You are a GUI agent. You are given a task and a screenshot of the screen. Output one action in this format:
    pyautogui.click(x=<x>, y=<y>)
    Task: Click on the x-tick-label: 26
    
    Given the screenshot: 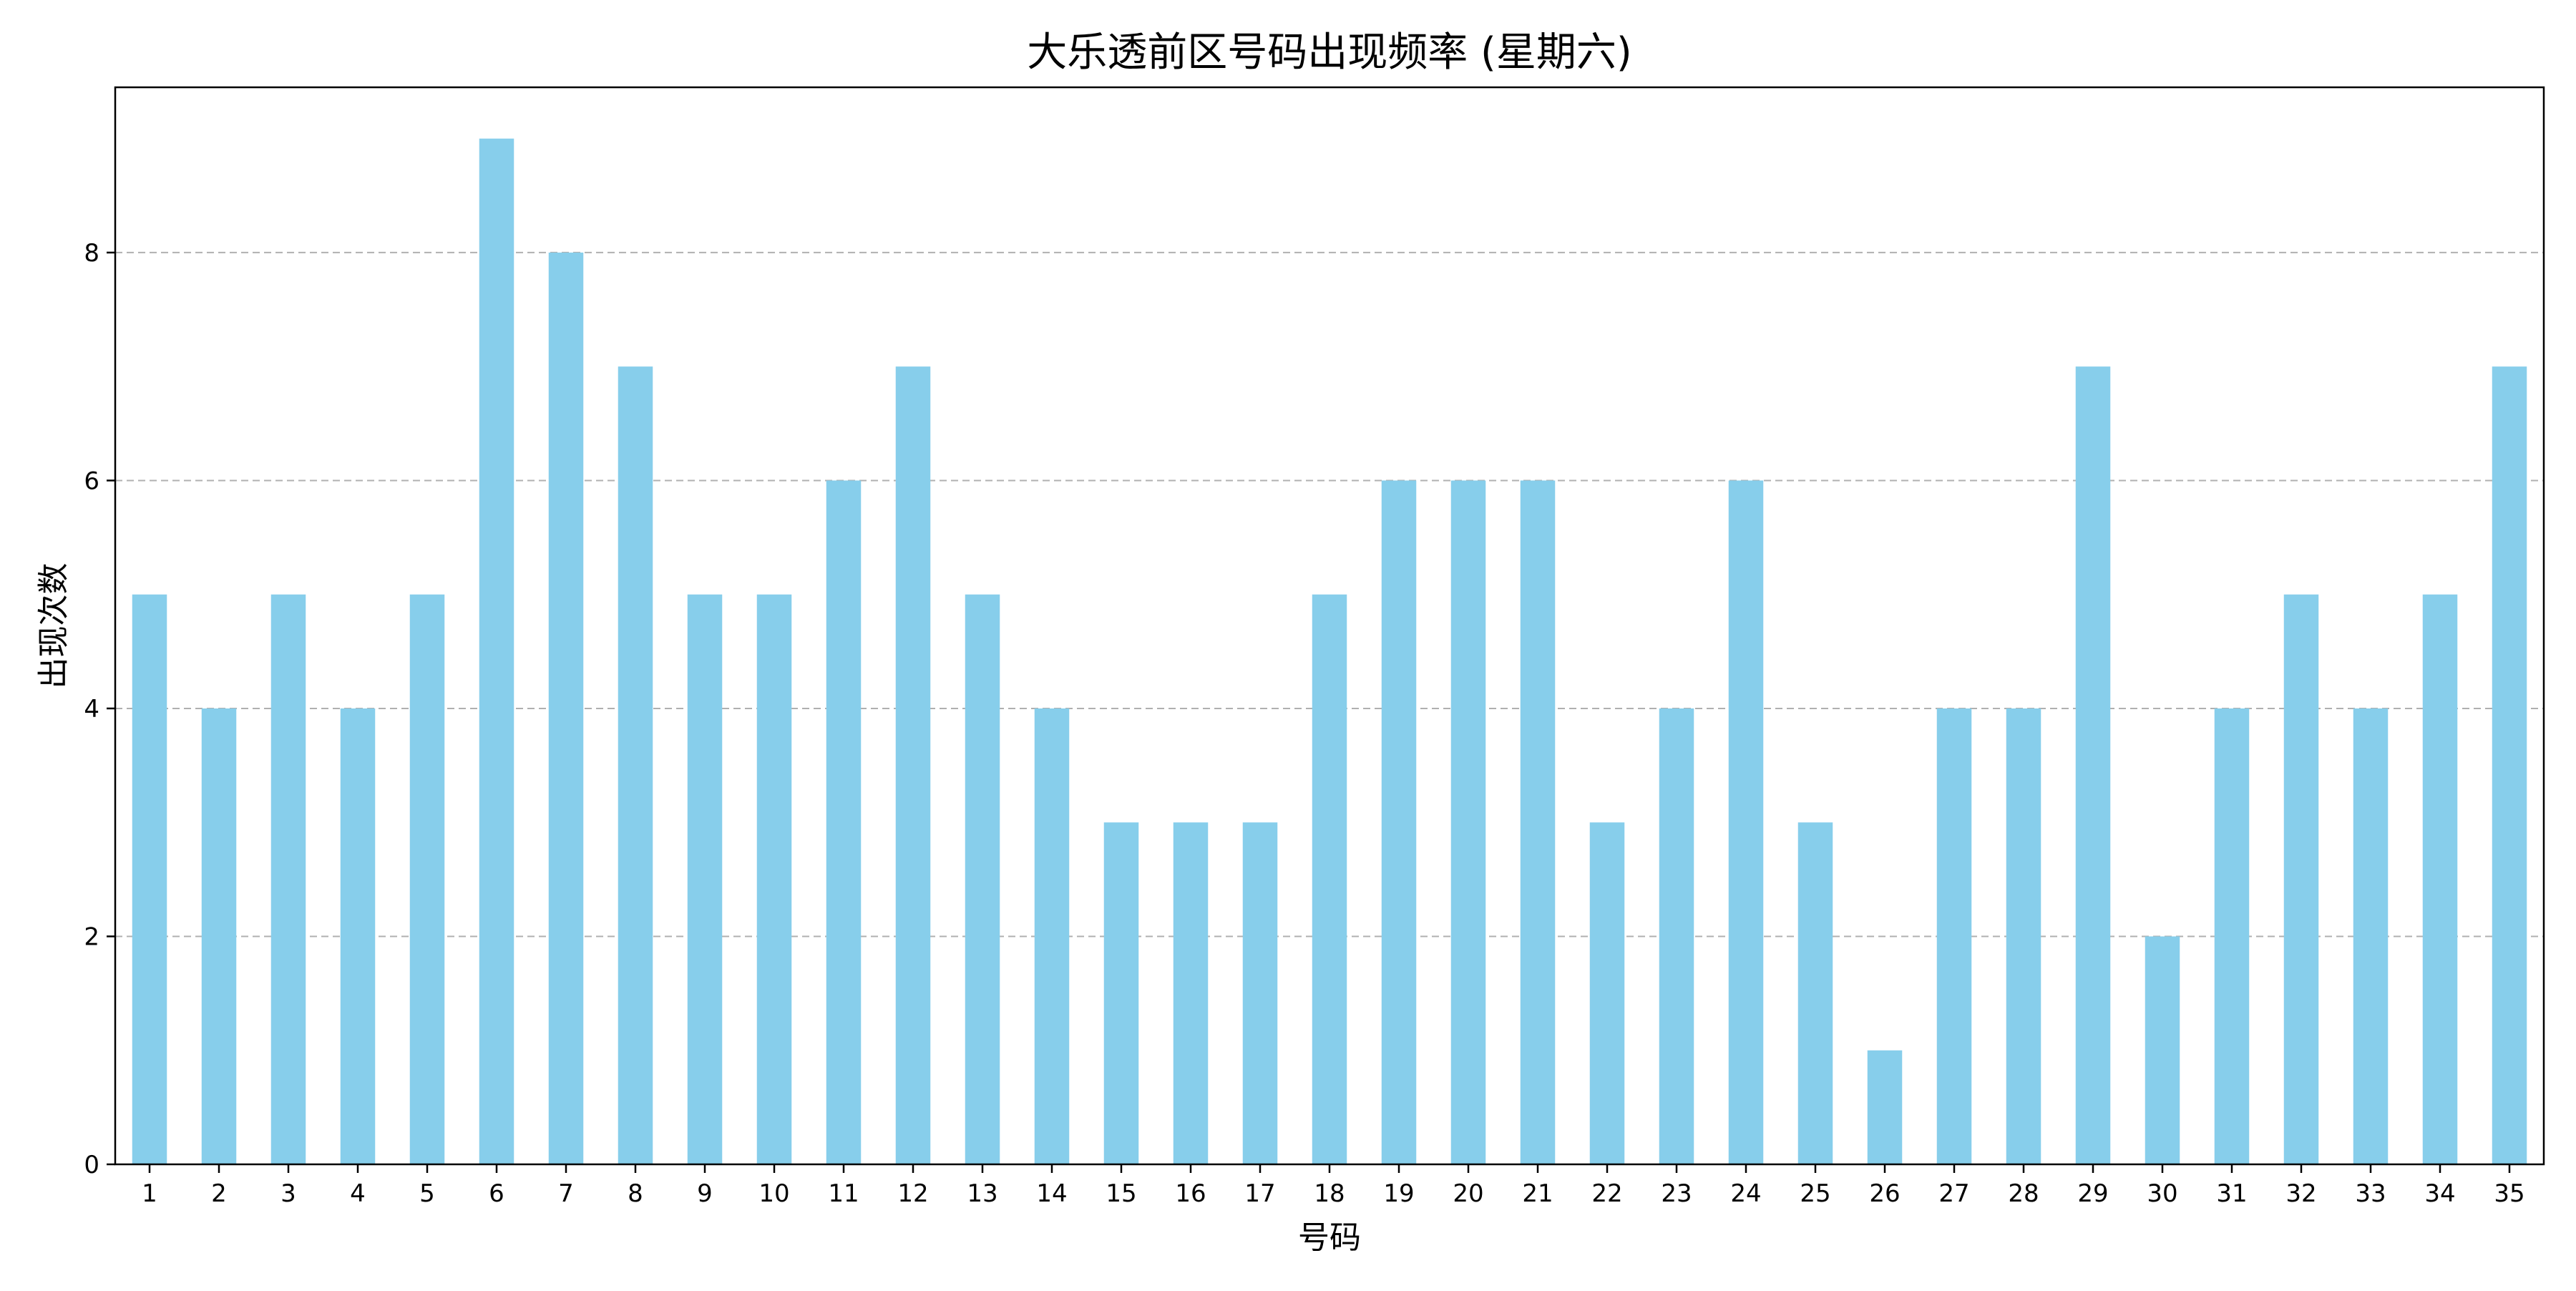 What is the action you would take?
    pyautogui.click(x=1884, y=1193)
    